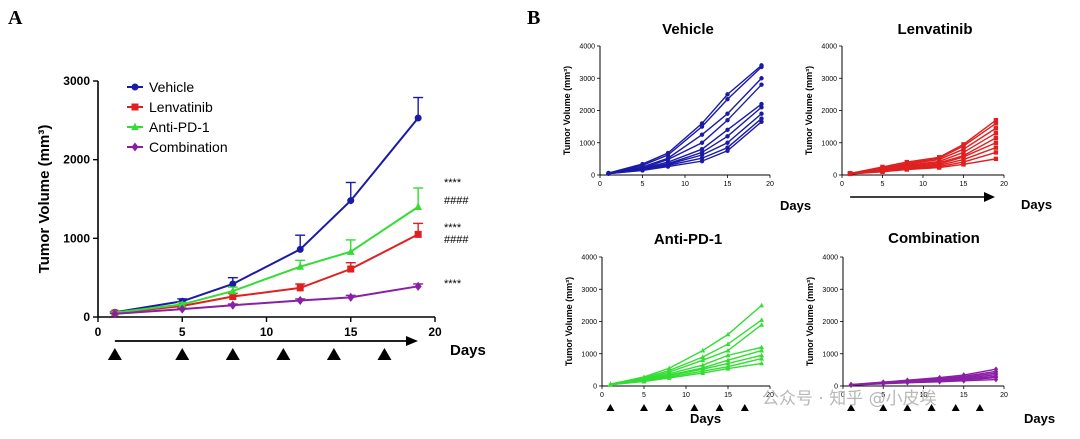 The width and height of the screenshot is (1080, 439). Describe the element at coordinates (266, 206) in the screenshot. I see `series-vehicle` at that location.